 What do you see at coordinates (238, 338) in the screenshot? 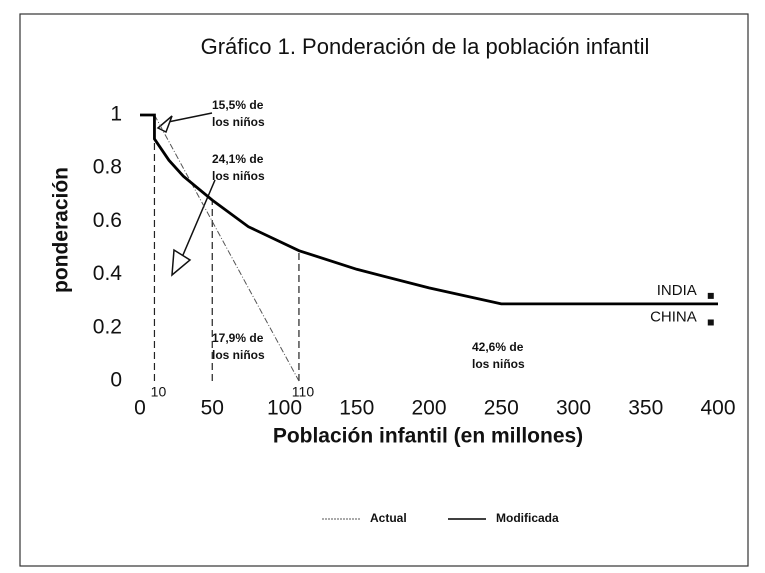
I see `annotation: 17,9% de` at bounding box center [238, 338].